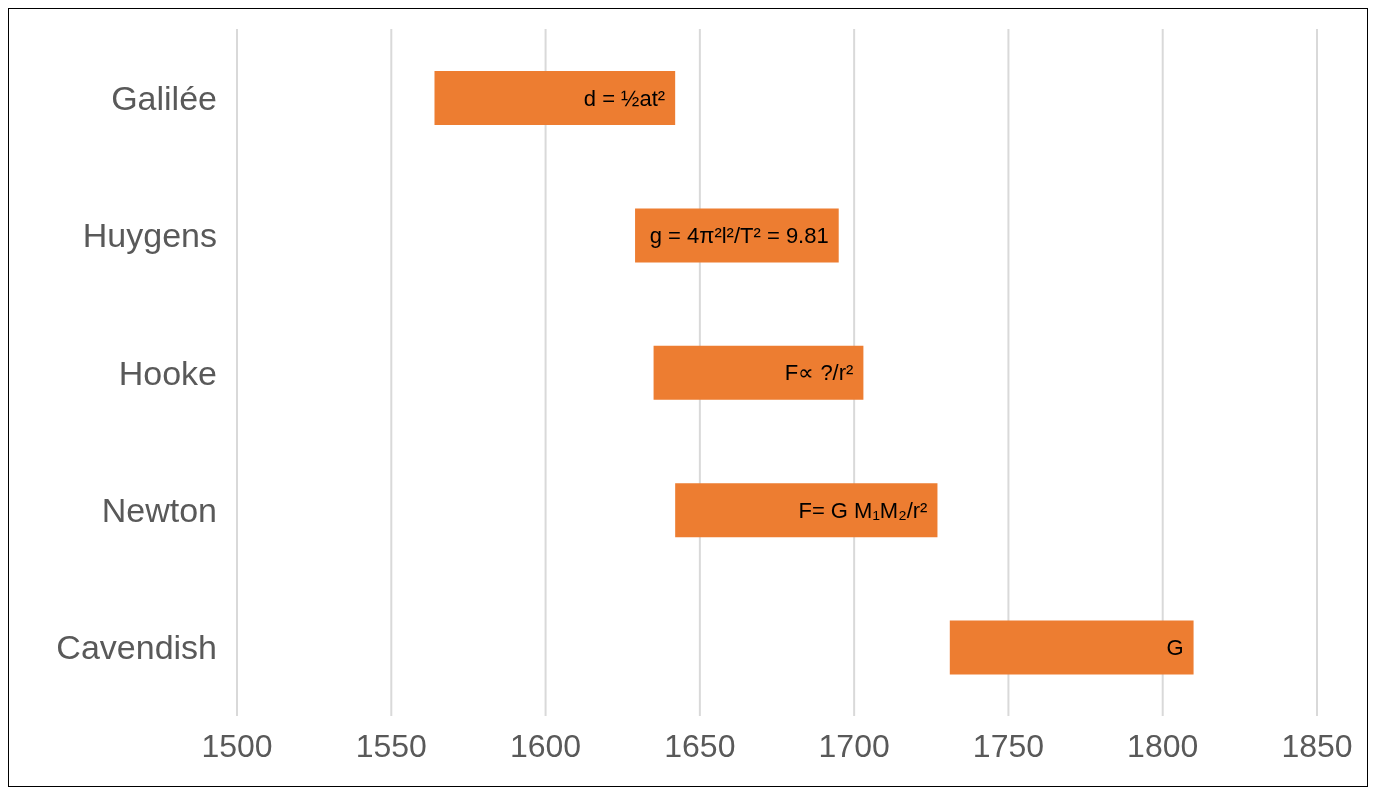  What do you see at coordinates (854, 745) in the screenshot?
I see `x-tick-label: 1700` at bounding box center [854, 745].